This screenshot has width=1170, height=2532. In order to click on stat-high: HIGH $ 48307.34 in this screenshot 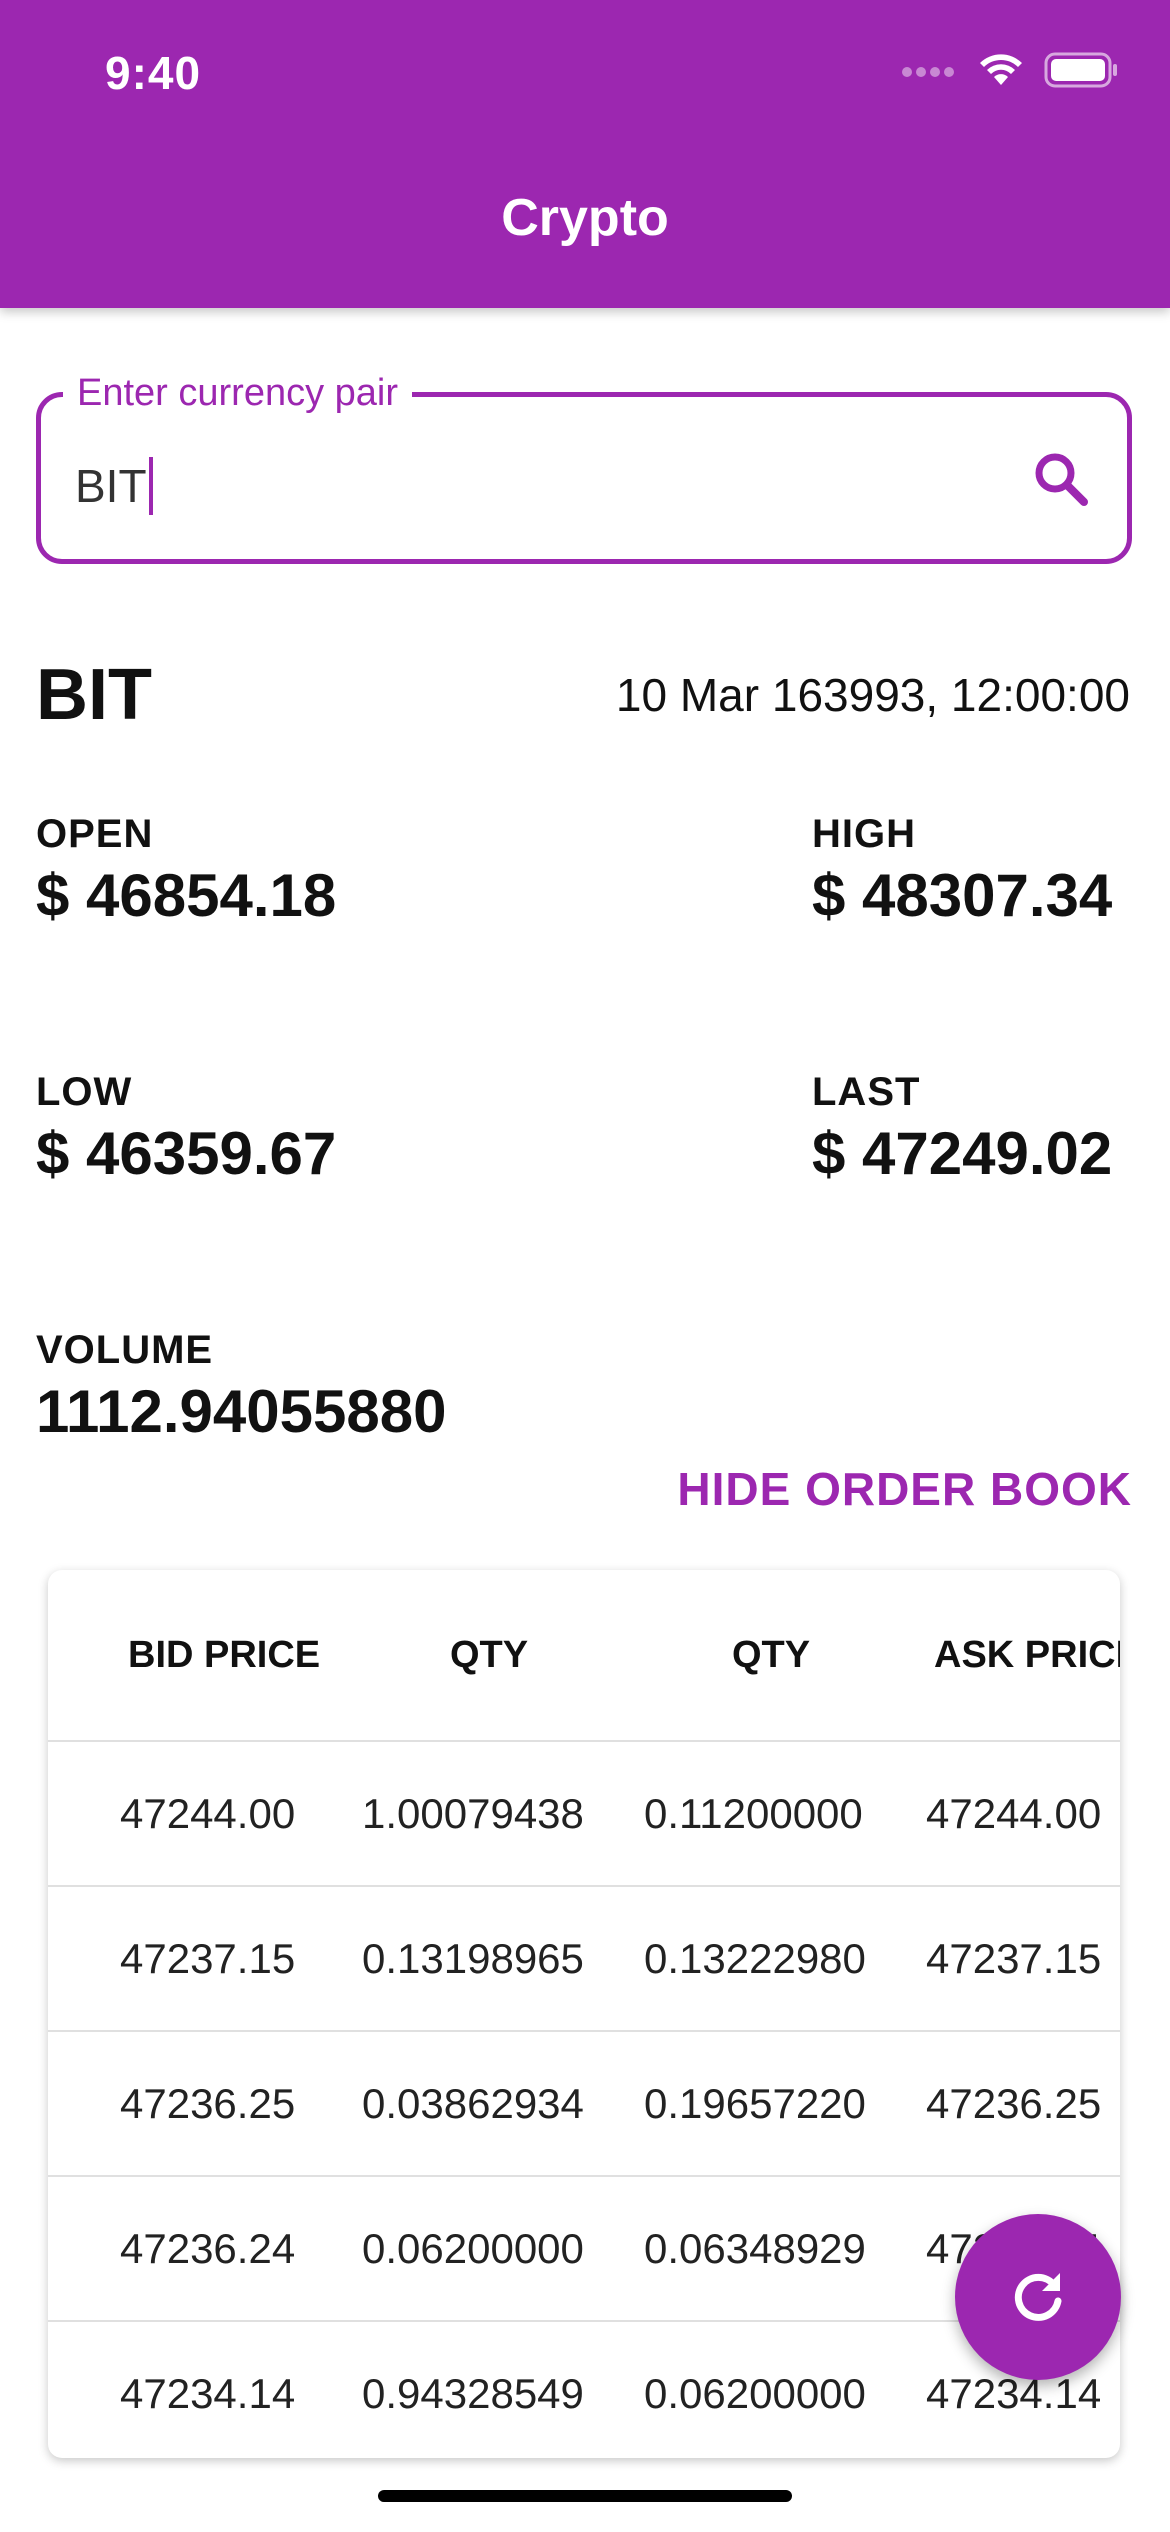, I will do `click(962, 871)`.